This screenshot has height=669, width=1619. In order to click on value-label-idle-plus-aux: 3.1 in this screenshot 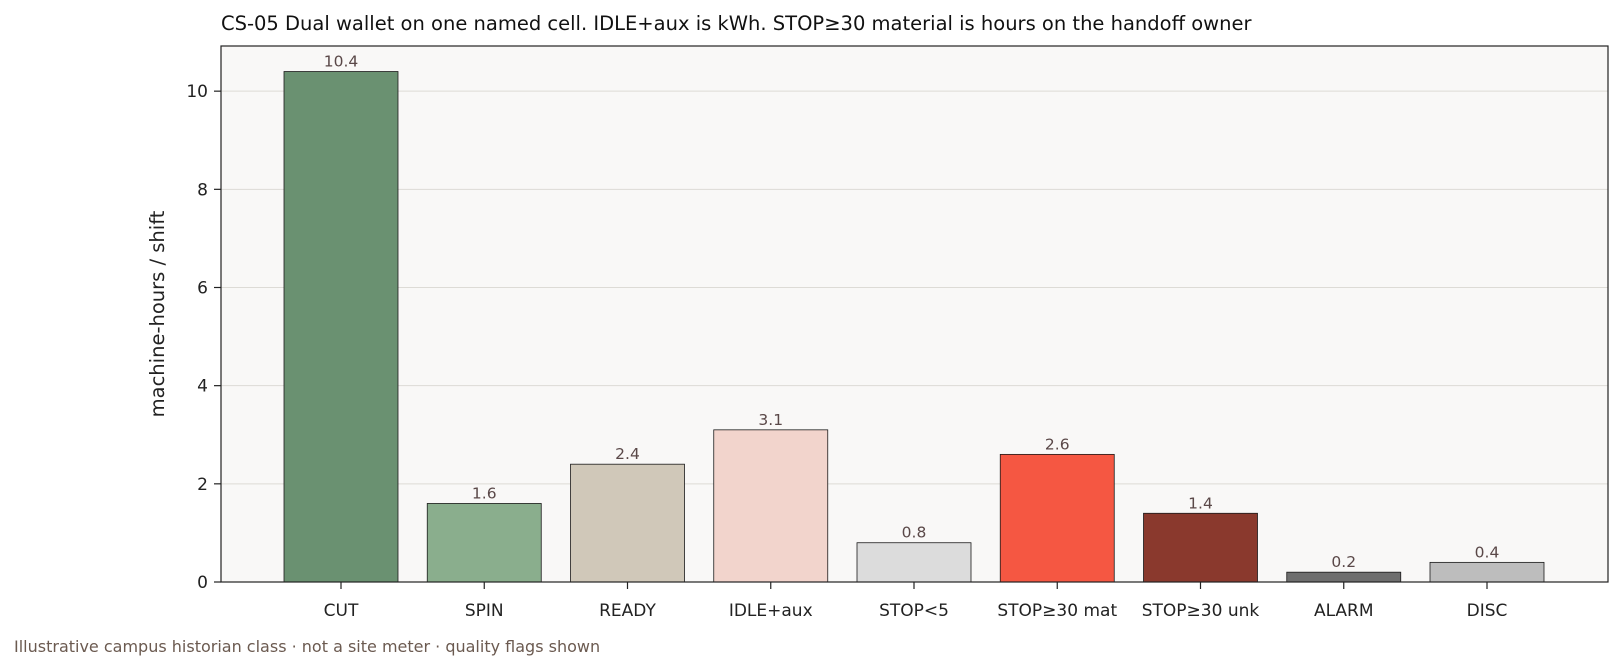, I will do `click(770, 420)`.